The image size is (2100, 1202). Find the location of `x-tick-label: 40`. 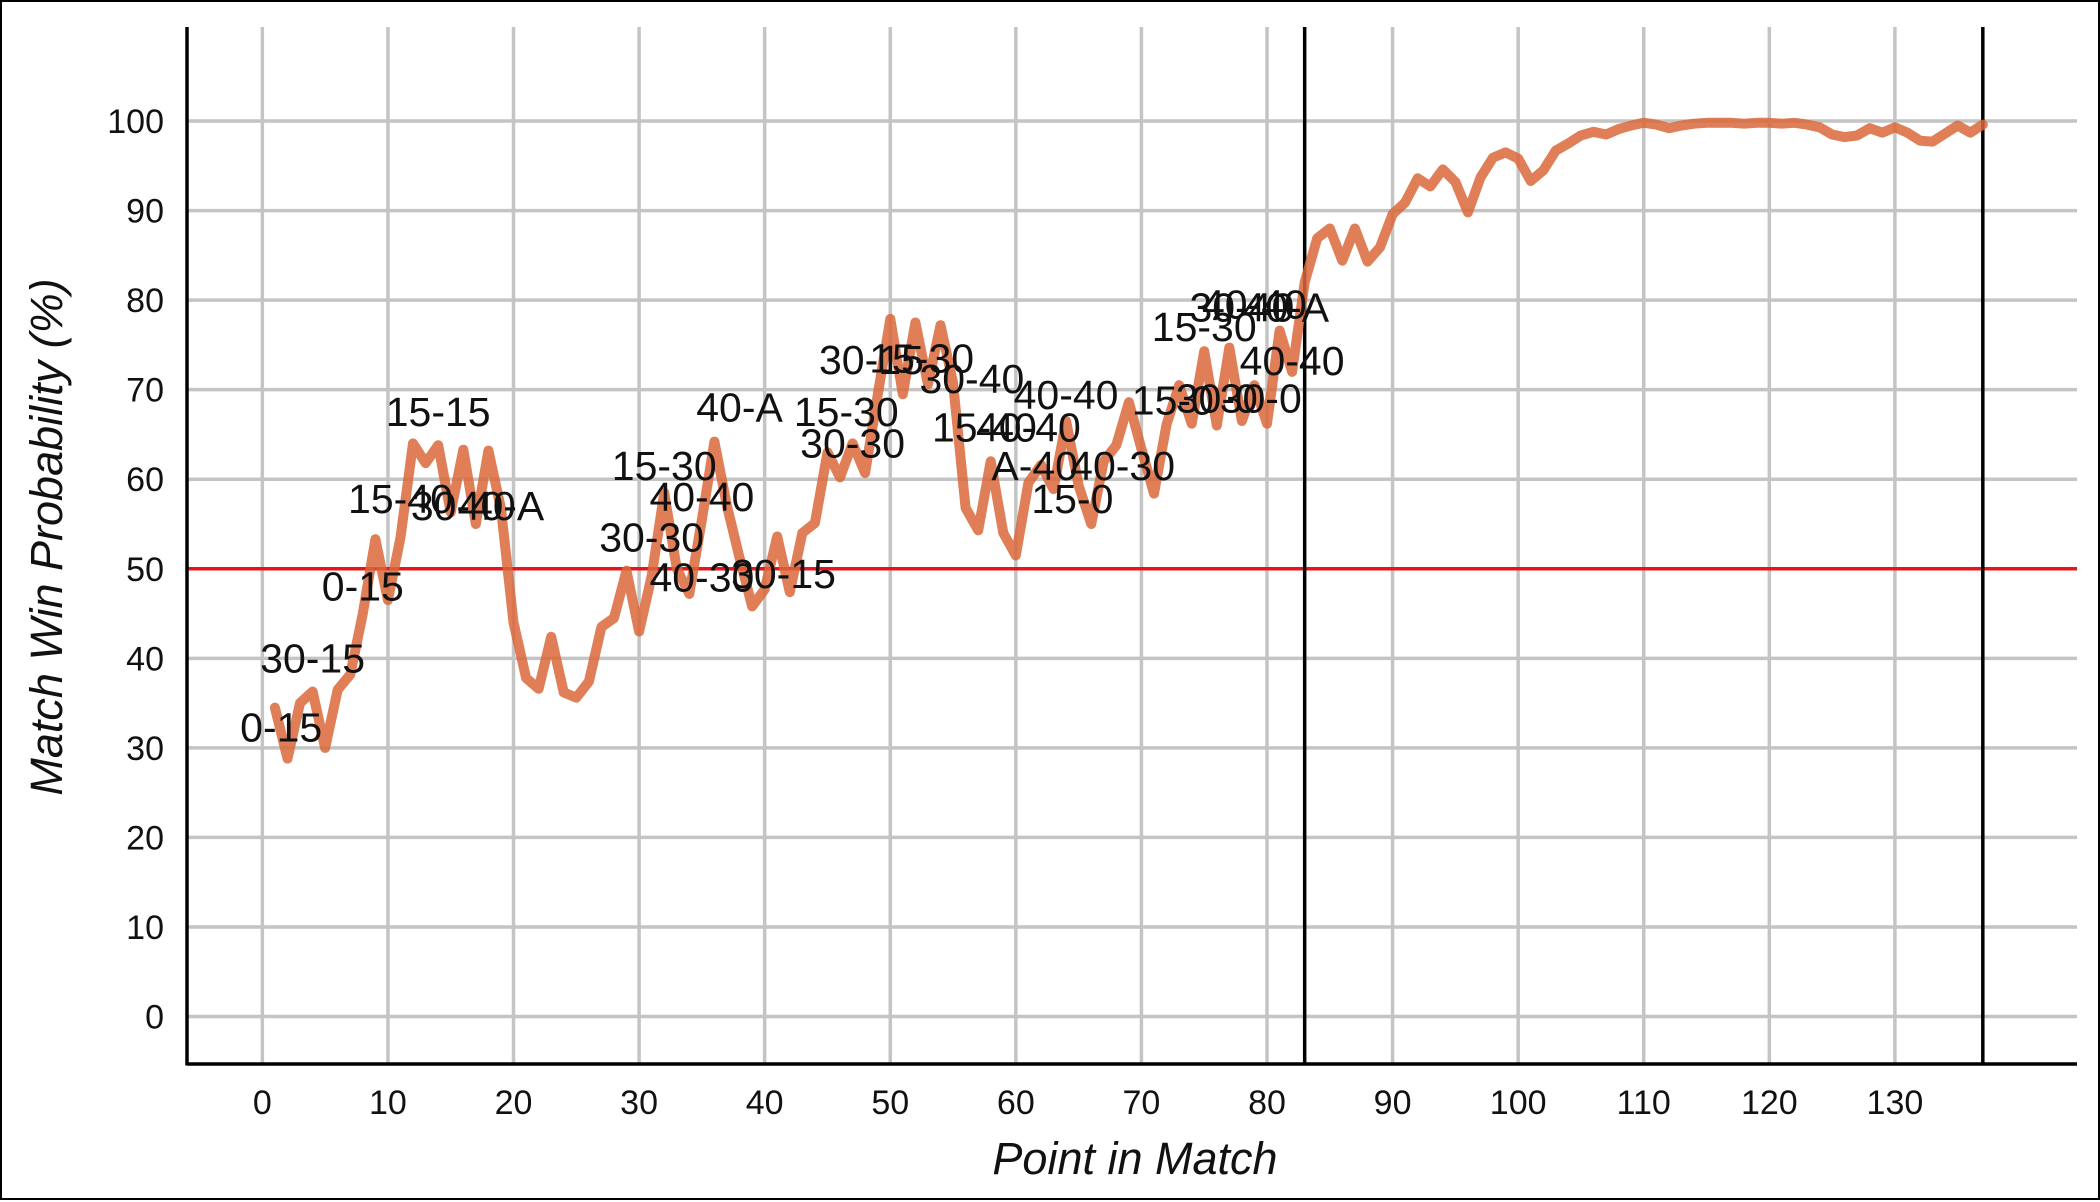

x-tick-label: 40 is located at coordinates (765, 1103).